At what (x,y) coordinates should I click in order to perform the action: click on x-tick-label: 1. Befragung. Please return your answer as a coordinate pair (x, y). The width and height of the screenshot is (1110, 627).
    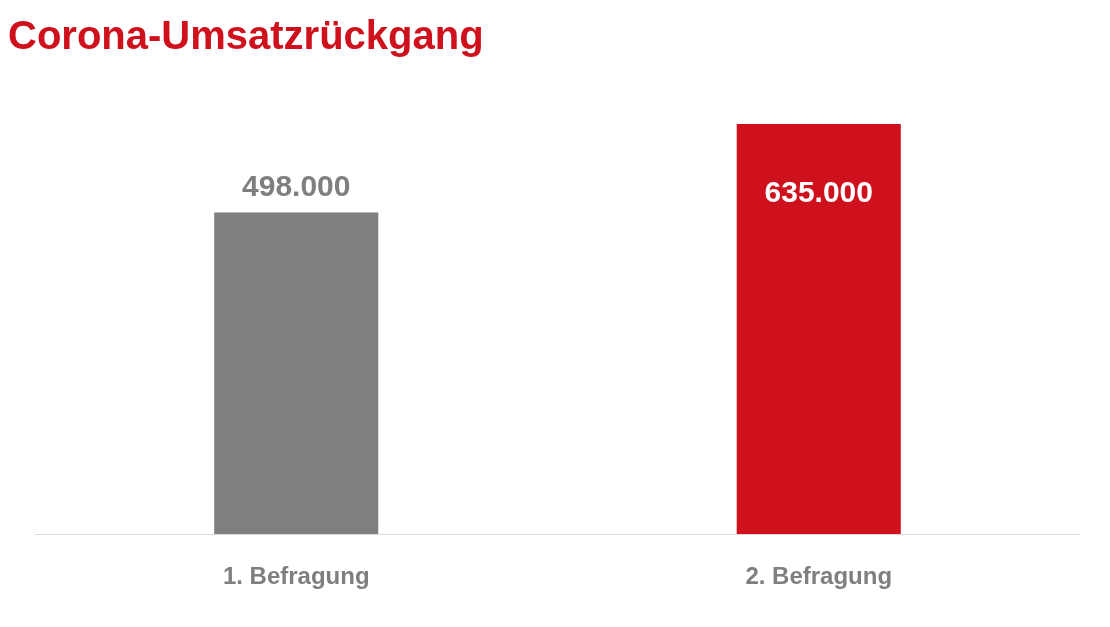
    Looking at the image, I should click on (296, 575).